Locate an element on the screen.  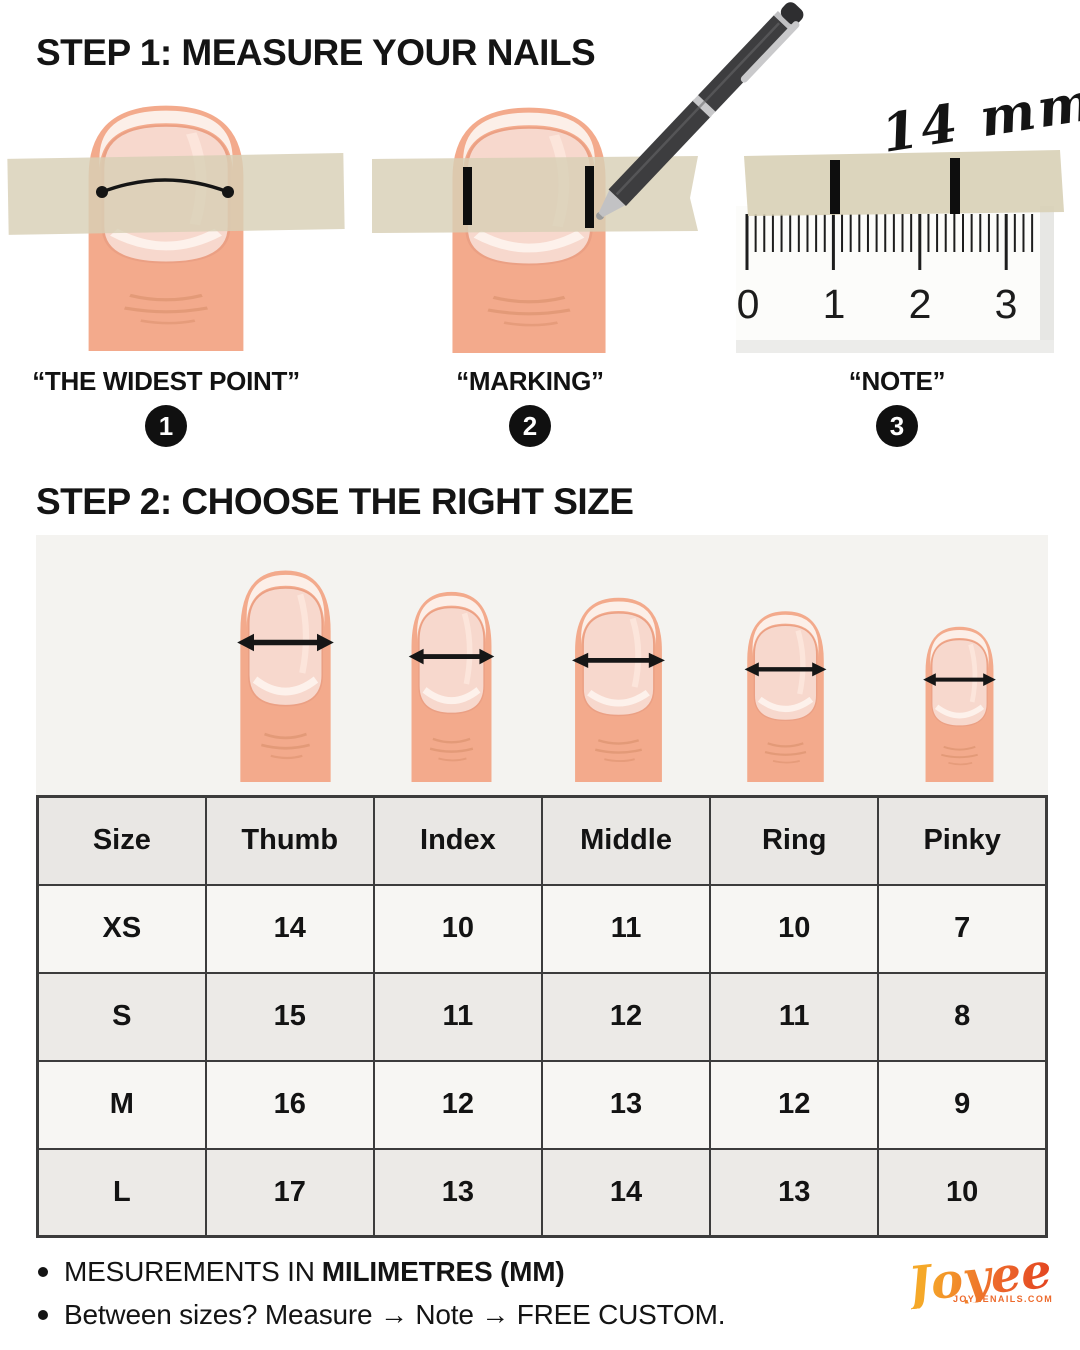
note-text: MESUREMENTS IN is located at coordinates (189, 1271).